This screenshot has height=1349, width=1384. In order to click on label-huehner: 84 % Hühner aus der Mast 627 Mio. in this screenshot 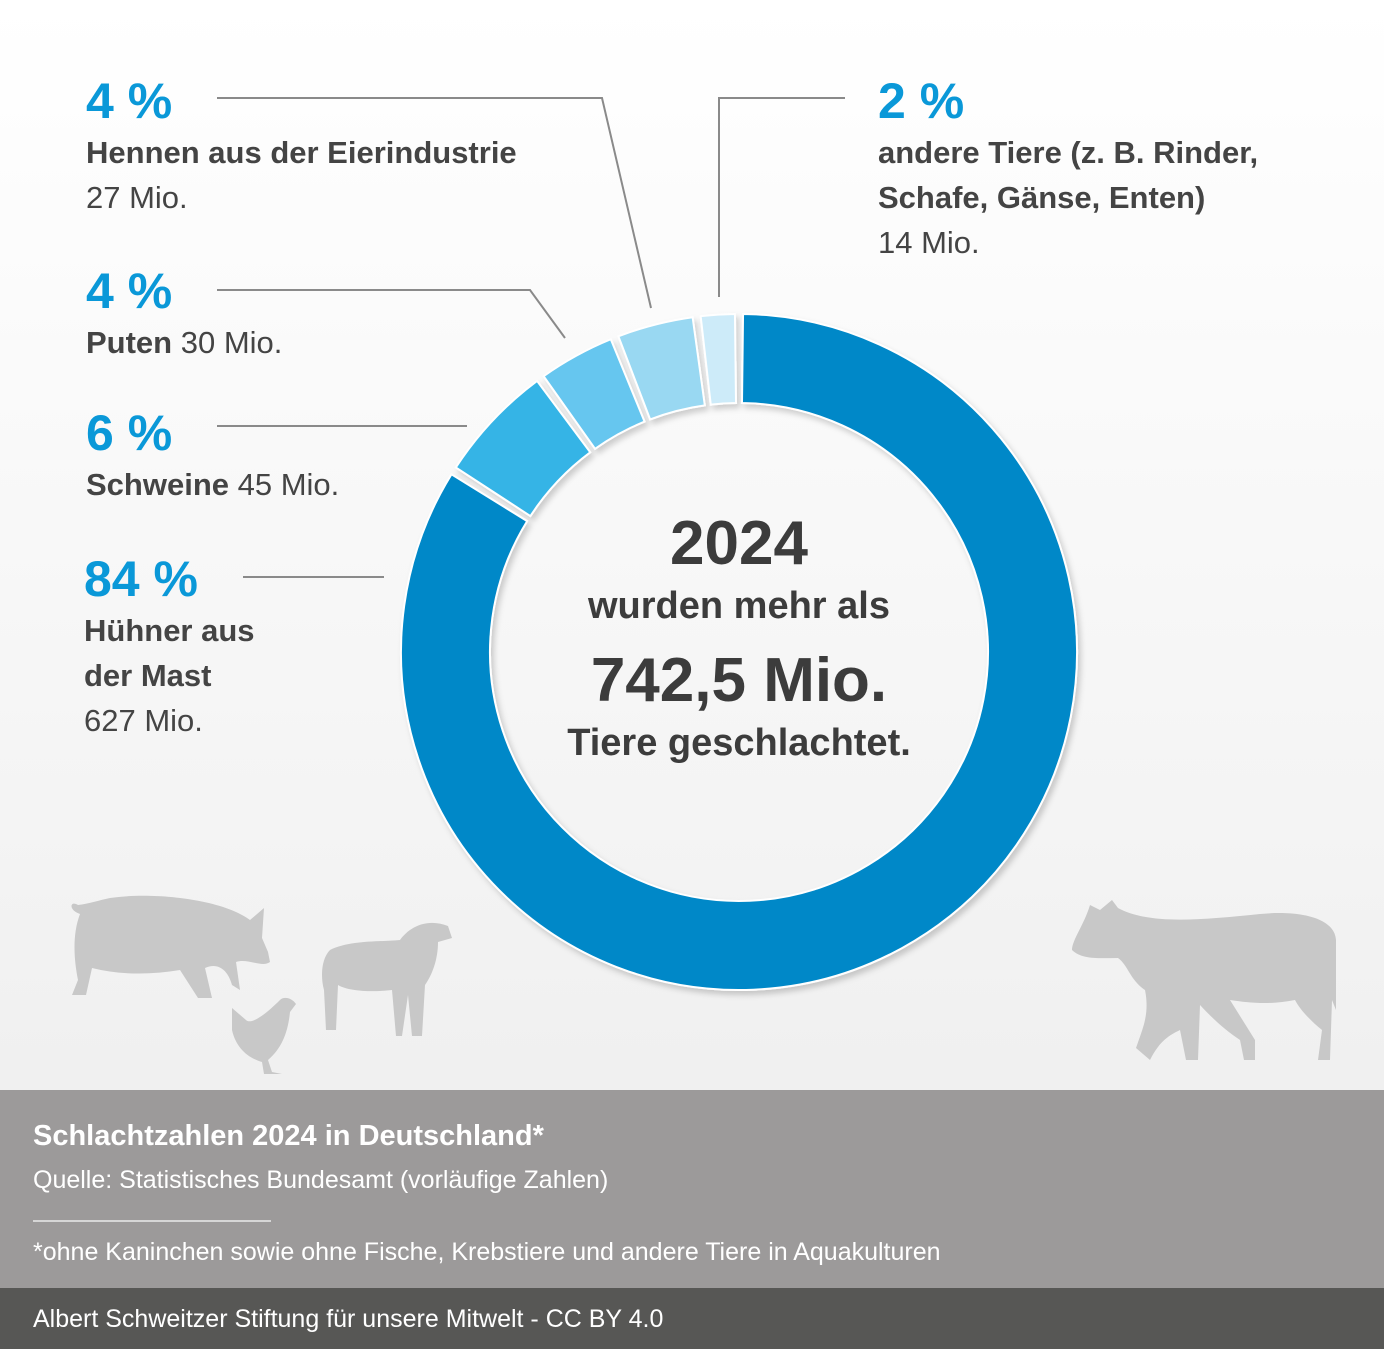, I will do `click(169, 646)`.